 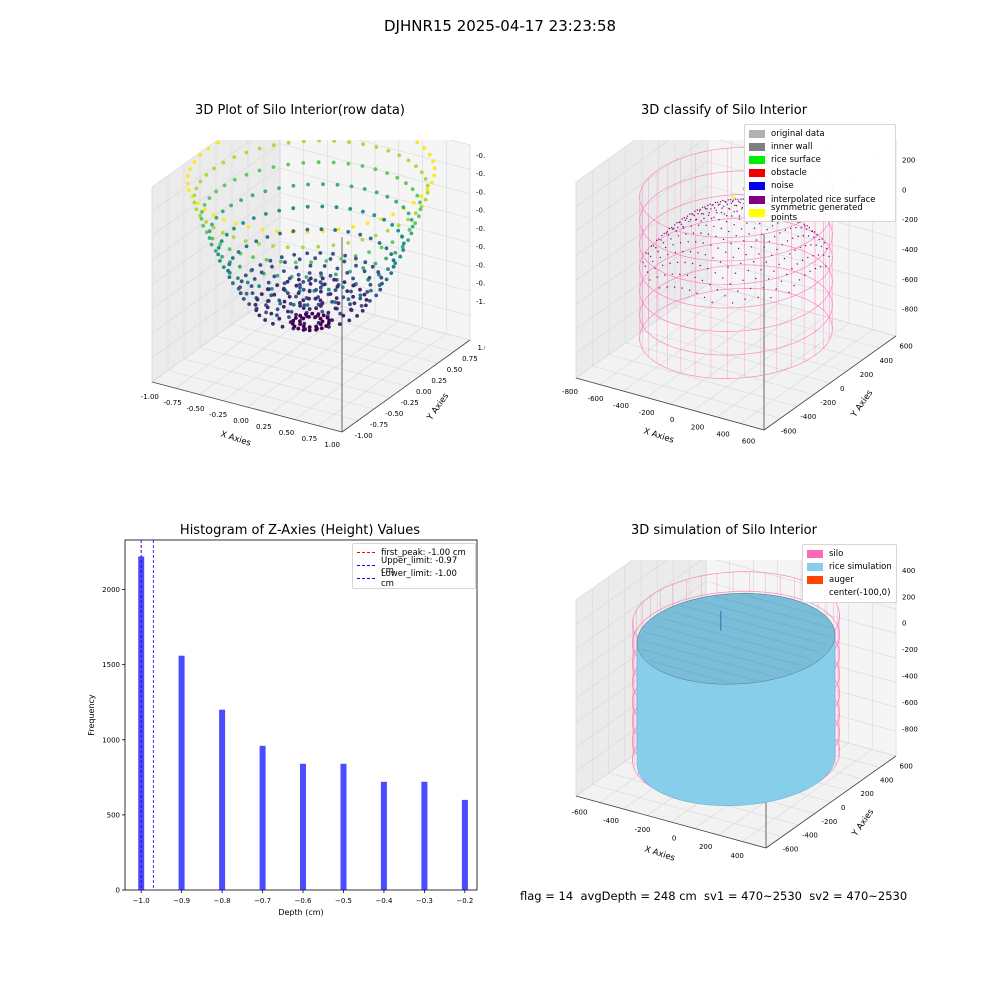 What do you see at coordinates (455, 370) in the screenshot?
I see `y-tick-label: 0.50` at bounding box center [455, 370].